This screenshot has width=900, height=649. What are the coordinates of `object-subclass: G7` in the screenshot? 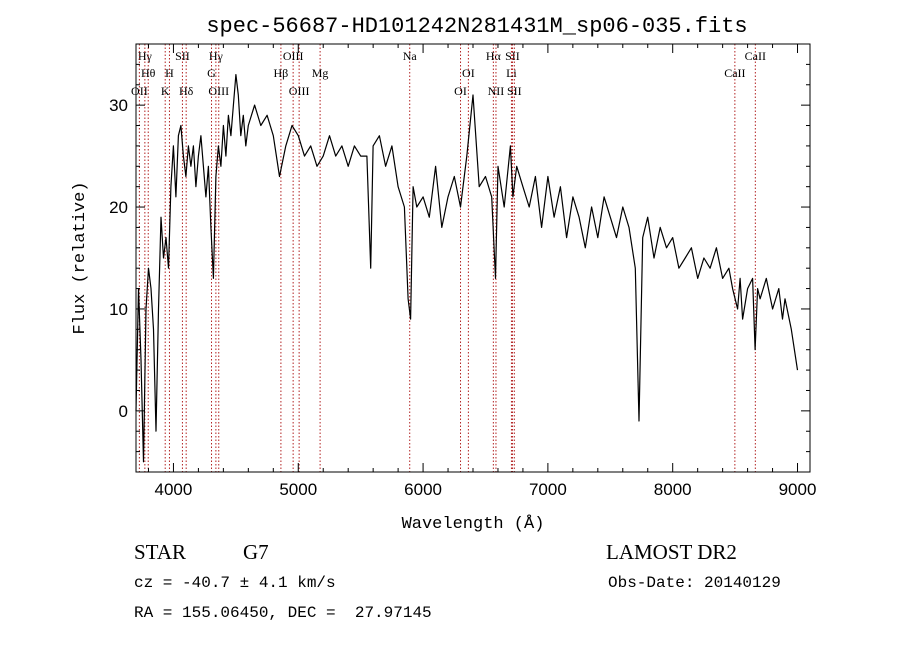 It's located at (256, 552).